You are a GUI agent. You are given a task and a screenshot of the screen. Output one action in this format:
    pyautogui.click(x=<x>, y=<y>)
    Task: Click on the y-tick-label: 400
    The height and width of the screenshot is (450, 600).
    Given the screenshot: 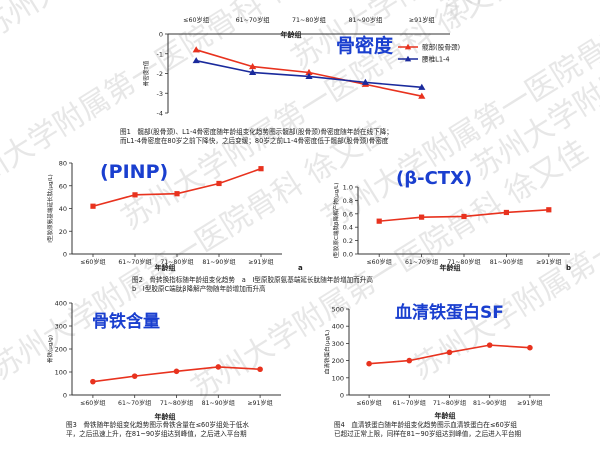 What is the action you would take?
    pyautogui.click(x=338, y=327)
    